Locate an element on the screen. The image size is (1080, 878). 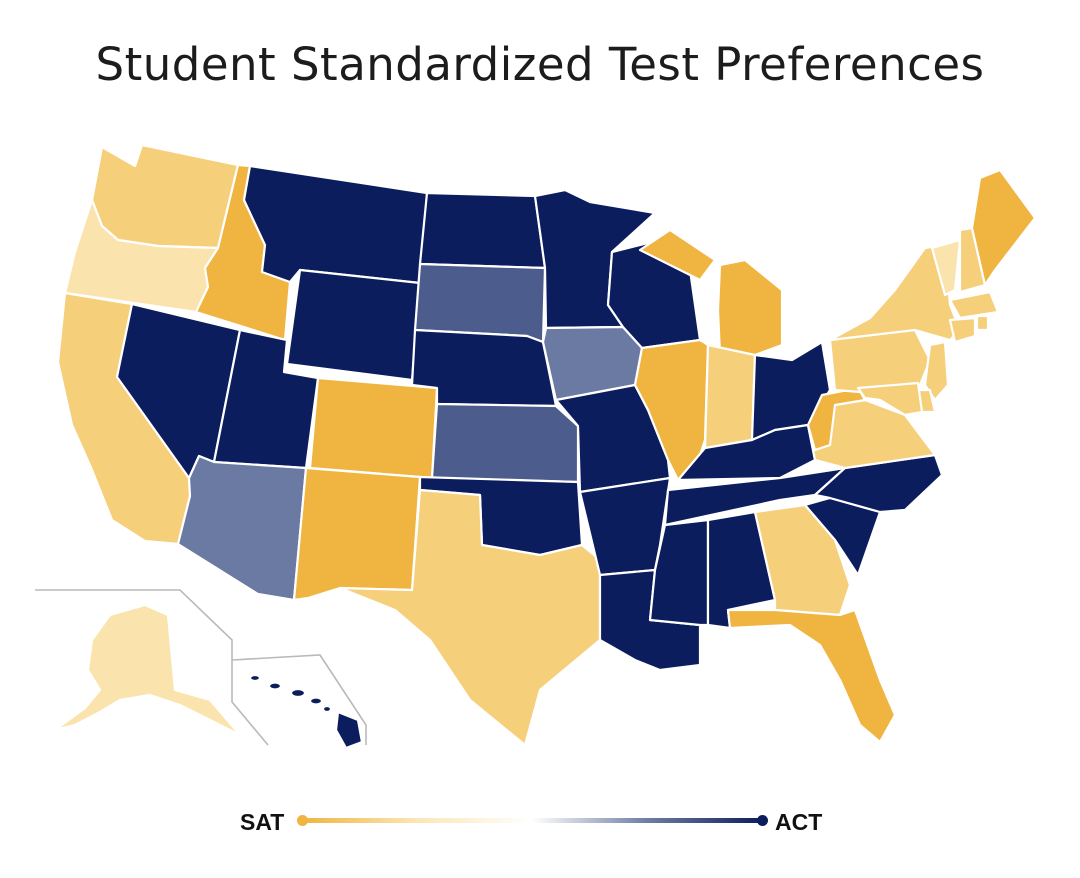
legend-label-act: ACT is located at coordinates (799, 822).